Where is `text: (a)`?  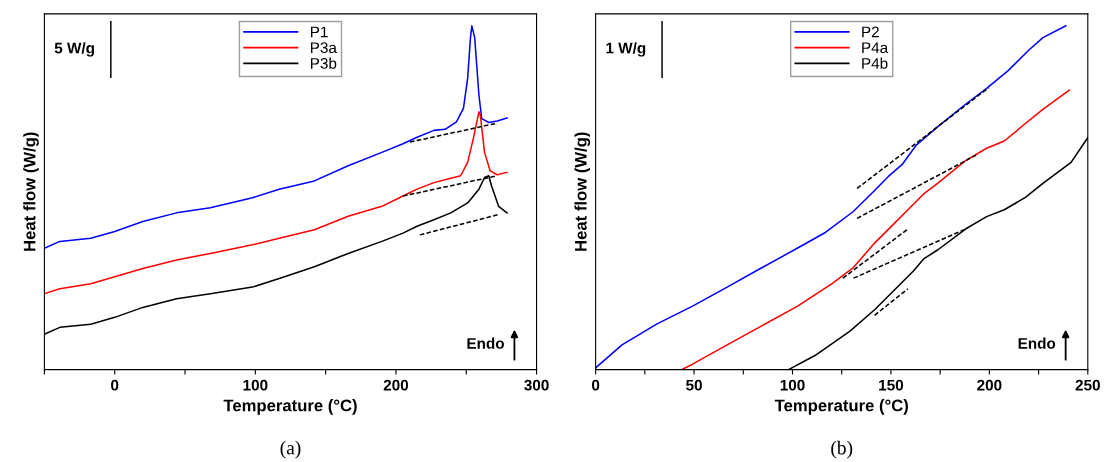
text: (a) is located at coordinates (290, 449).